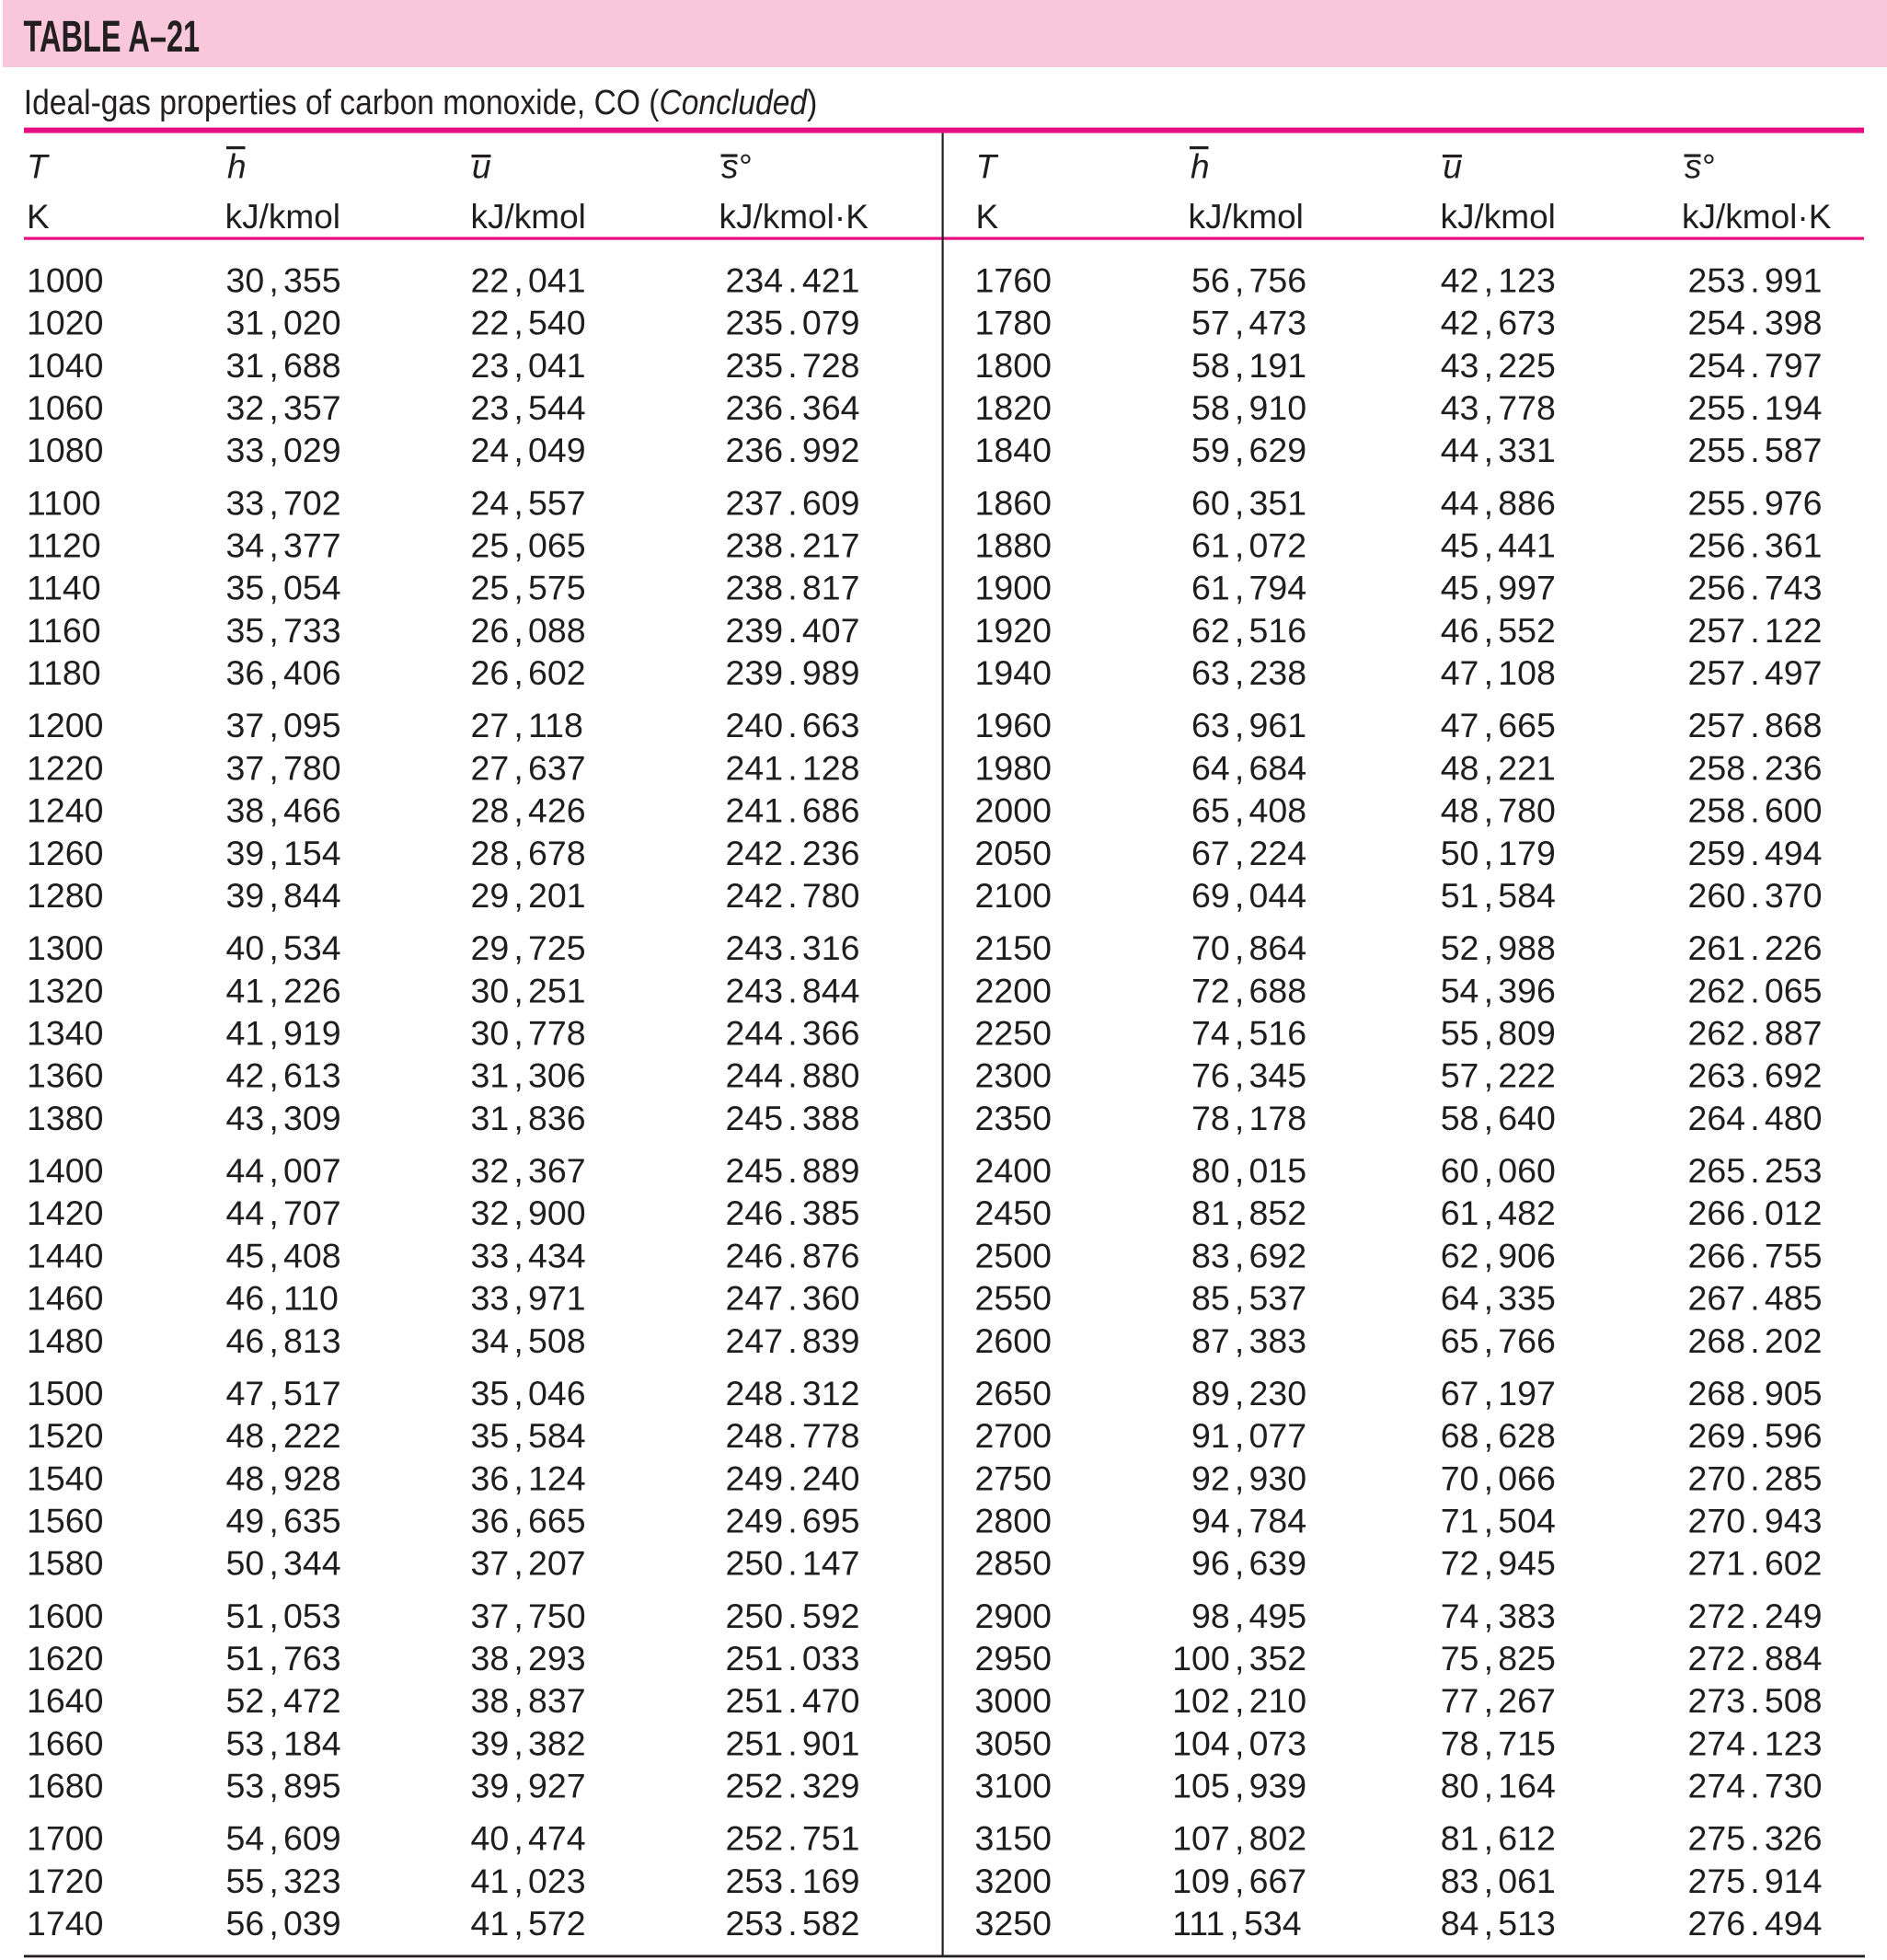 The image size is (1887, 1960). What do you see at coordinates (793, 1118) in the screenshot?
I see `svg-text:245.388: 245. 388` at bounding box center [793, 1118].